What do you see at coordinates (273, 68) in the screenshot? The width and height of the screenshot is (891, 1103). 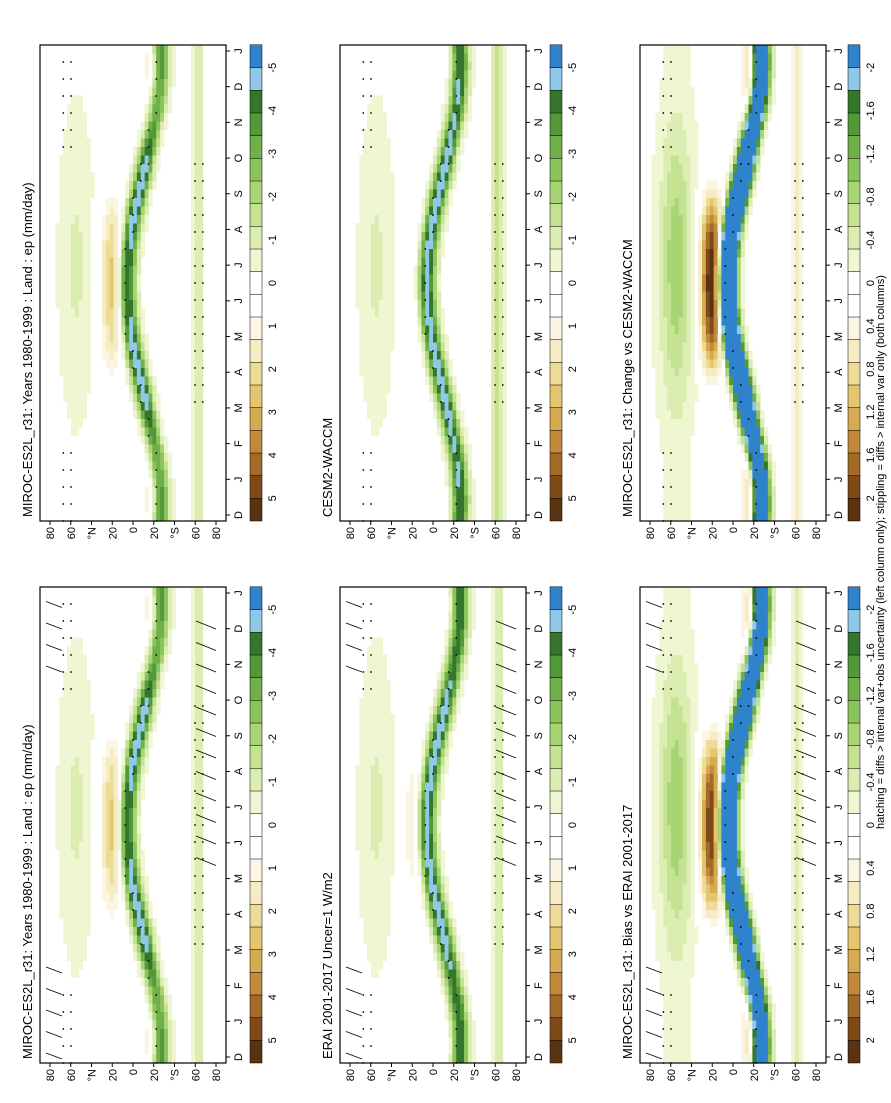 I see `colorbar-label: -5` at bounding box center [273, 68].